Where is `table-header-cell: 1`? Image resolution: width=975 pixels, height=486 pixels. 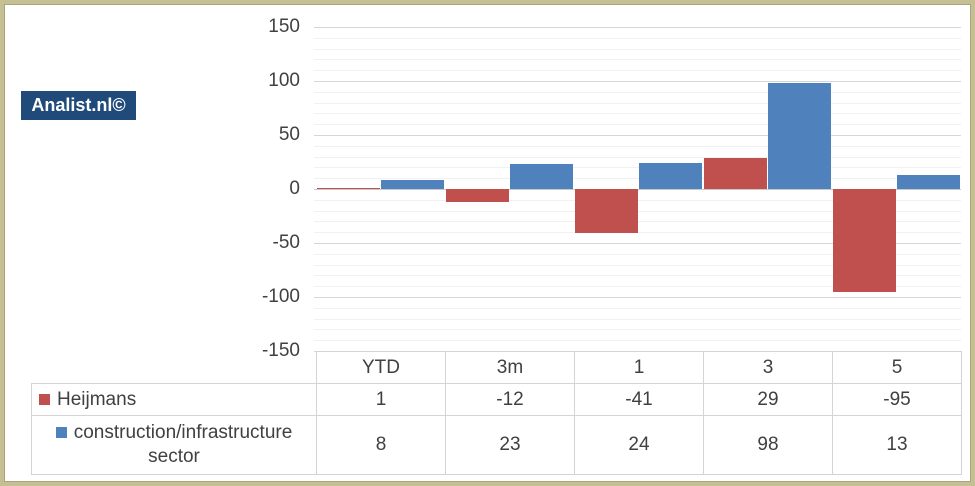
table-header-cell: 1 is located at coordinates (639, 367).